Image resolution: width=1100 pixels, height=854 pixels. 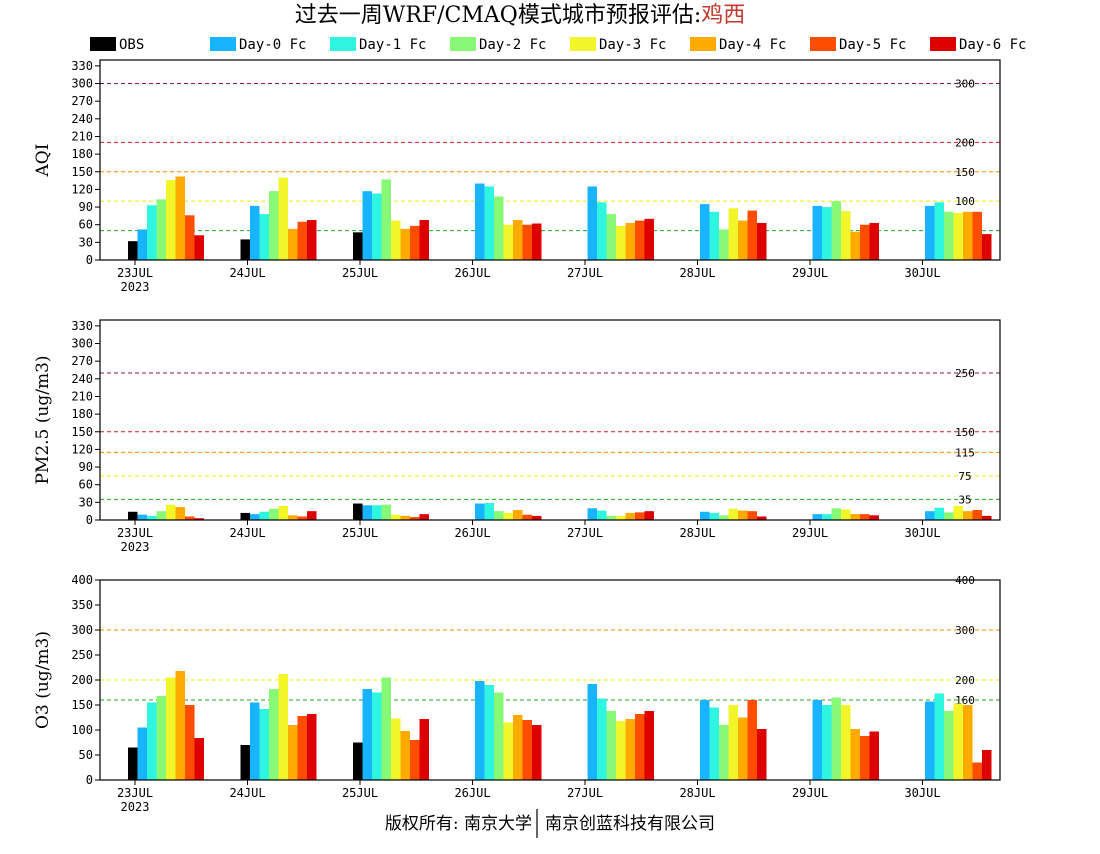 I want to click on bar-day-0-fc-26jul, so click(x=480, y=221).